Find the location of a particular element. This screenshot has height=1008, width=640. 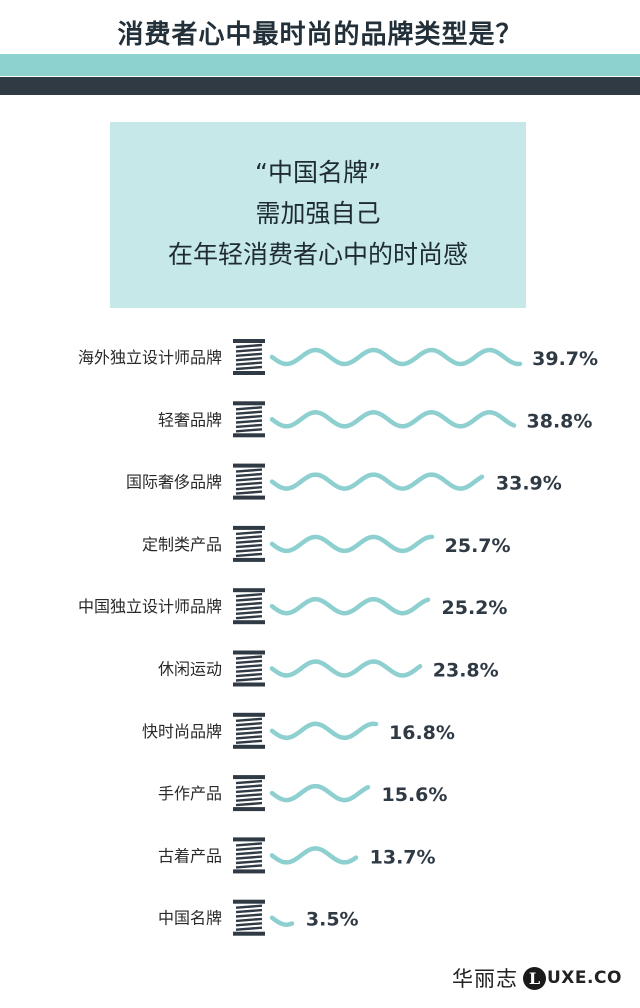

value-label: 23.8% is located at coordinates (466, 671).